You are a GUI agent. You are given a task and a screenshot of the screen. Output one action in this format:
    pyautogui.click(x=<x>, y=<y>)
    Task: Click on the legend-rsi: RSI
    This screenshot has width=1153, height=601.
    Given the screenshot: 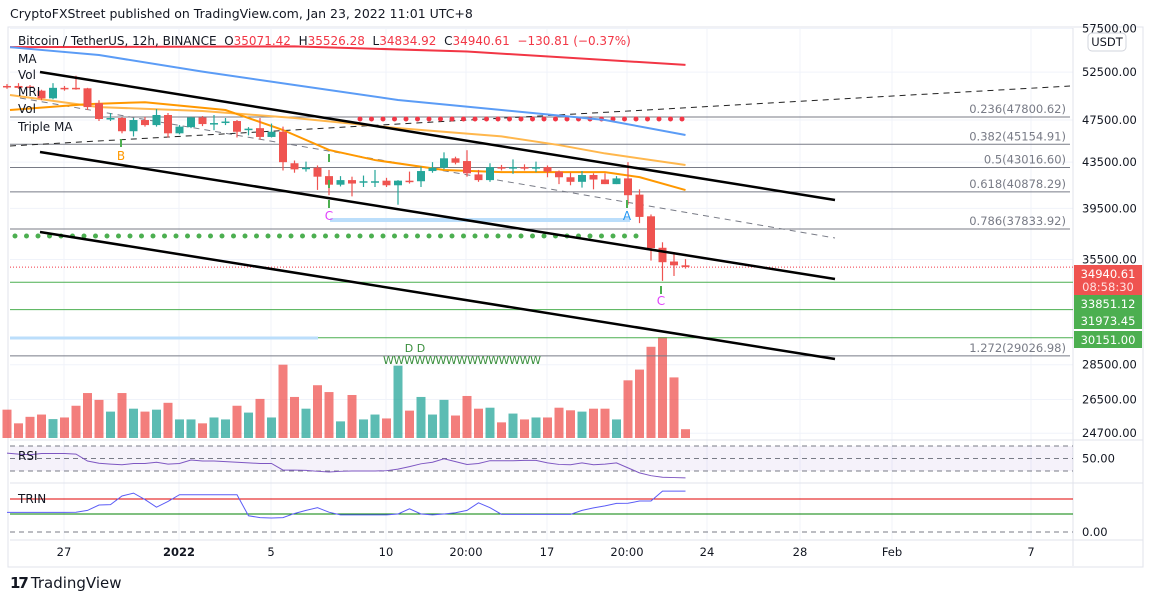 What is the action you would take?
    pyautogui.click(x=28, y=456)
    